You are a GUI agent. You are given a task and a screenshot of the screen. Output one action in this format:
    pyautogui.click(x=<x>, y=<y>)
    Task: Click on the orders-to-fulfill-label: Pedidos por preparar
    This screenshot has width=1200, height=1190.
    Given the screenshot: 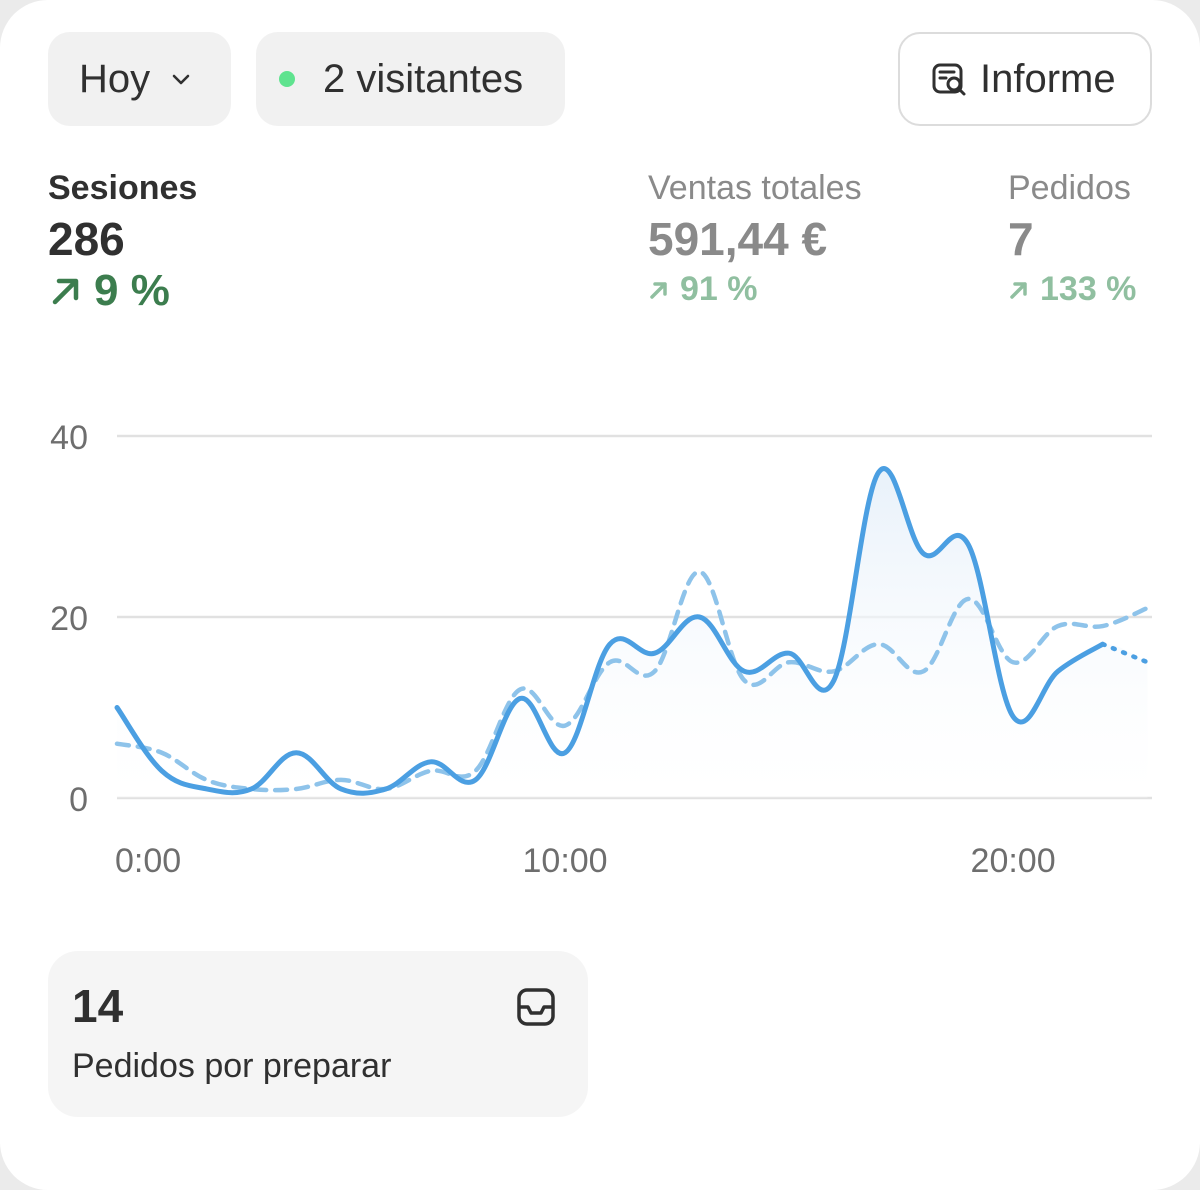 What is the action you would take?
    pyautogui.click(x=232, y=1066)
    